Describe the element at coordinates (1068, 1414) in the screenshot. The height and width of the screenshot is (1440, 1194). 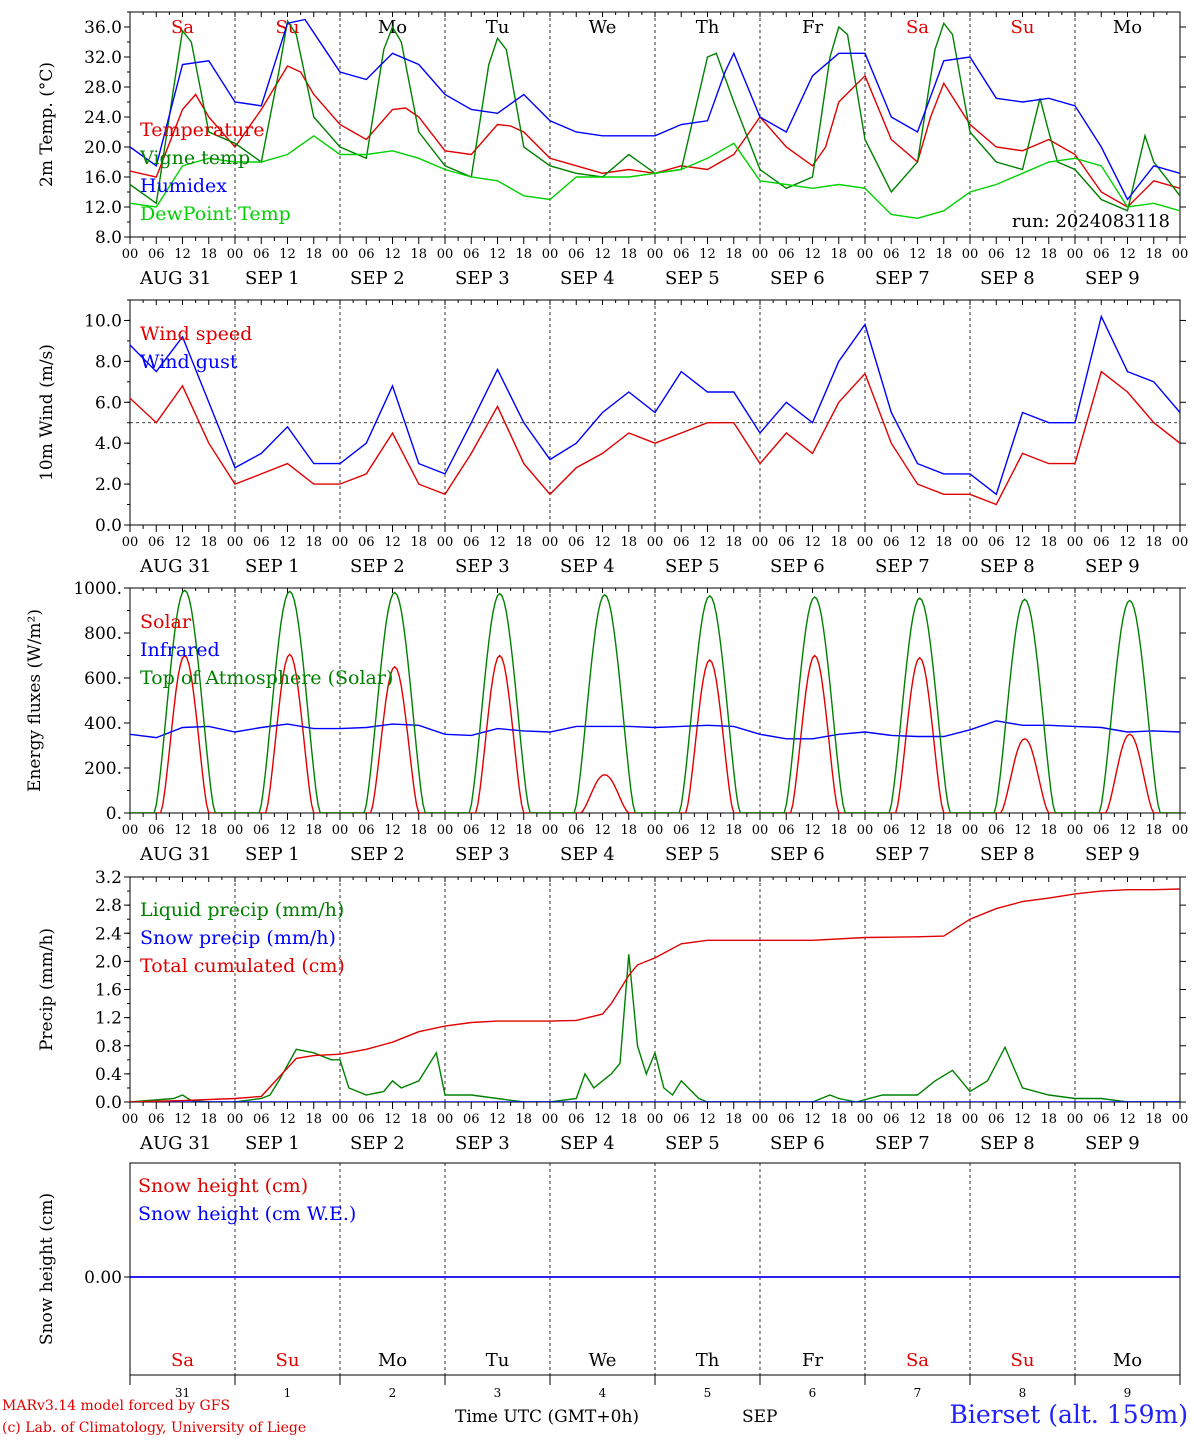
I see `station-name: Bierset (alt. 159m)` at that location.